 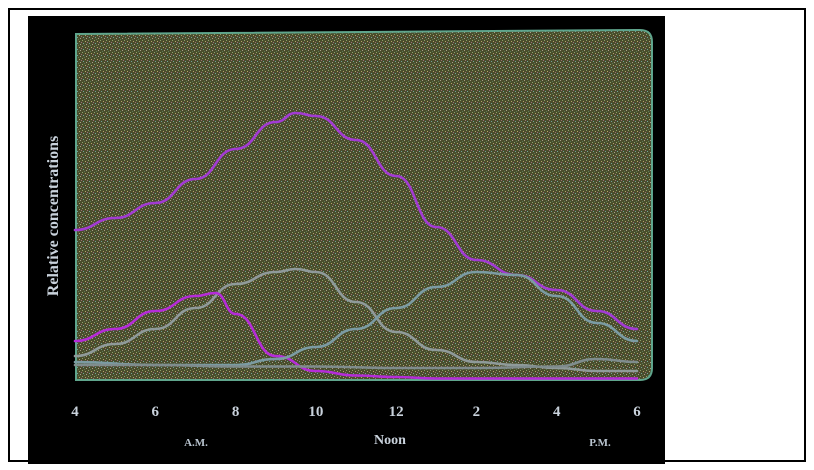 I want to click on am-label: A.M., so click(x=196, y=443).